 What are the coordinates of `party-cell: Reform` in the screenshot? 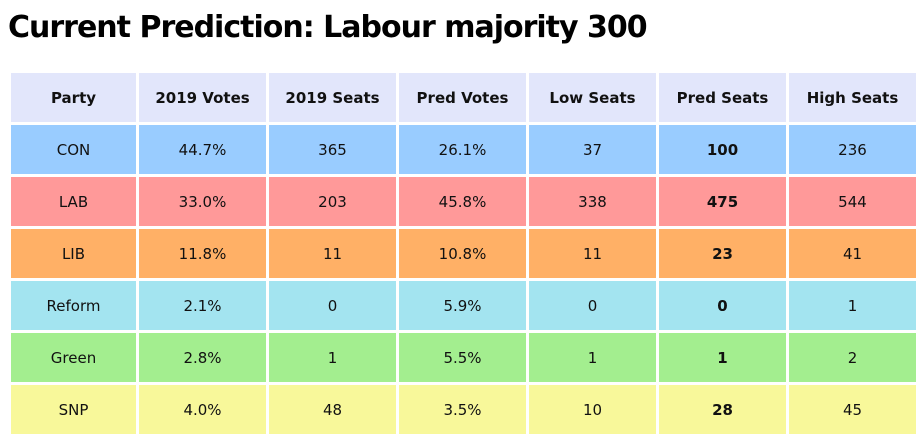 It's located at (73, 305).